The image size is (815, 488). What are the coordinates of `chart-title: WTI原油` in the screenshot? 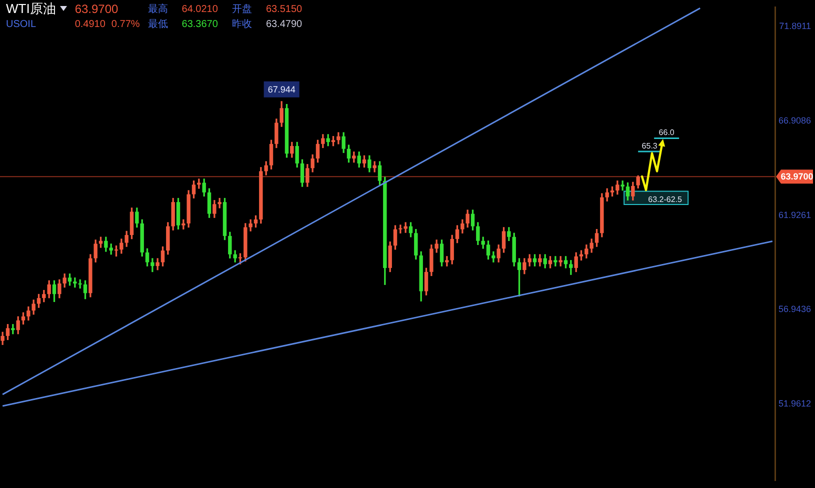 It's located at (31, 8).